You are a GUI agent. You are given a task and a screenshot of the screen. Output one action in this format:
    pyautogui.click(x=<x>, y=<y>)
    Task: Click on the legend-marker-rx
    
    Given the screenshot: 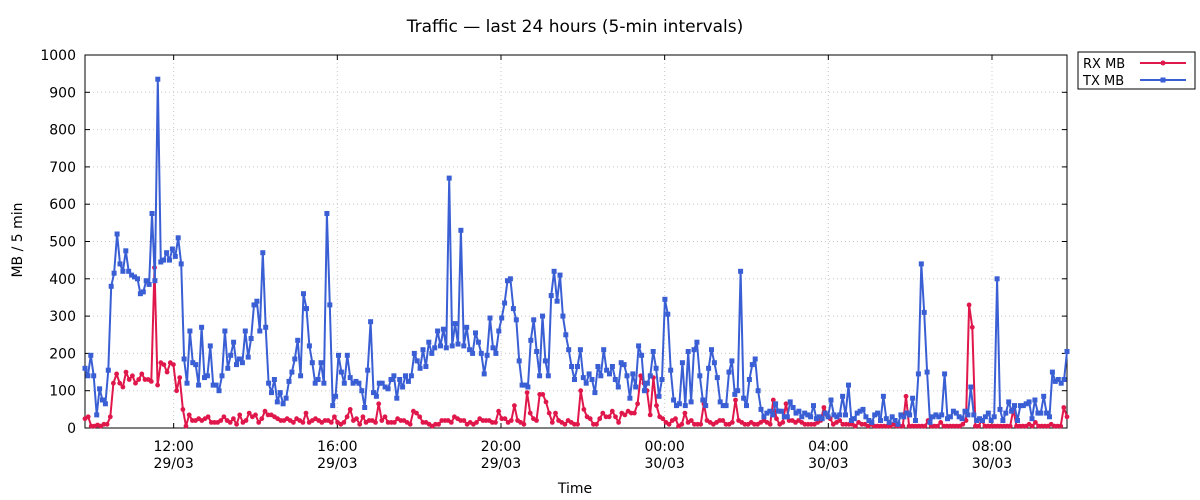 What is the action you would take?
    pyautogui.click(x=1163, y=63)
    